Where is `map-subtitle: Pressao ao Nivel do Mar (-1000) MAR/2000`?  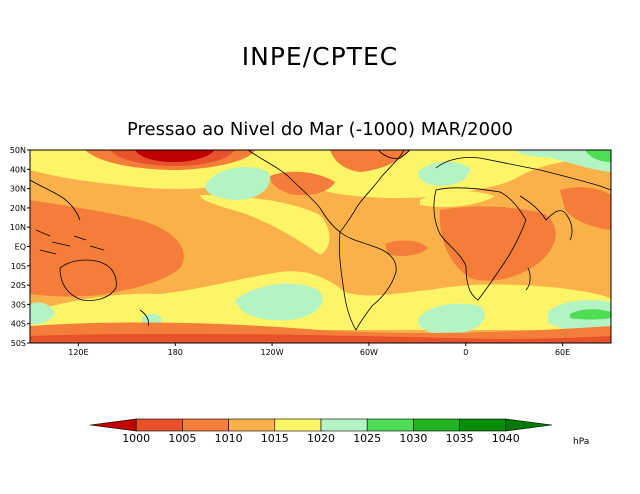 map-subtitle: Pressao ao Nivel do Mar (-1000) MAR/2000 is located at coordinates (320, 129).